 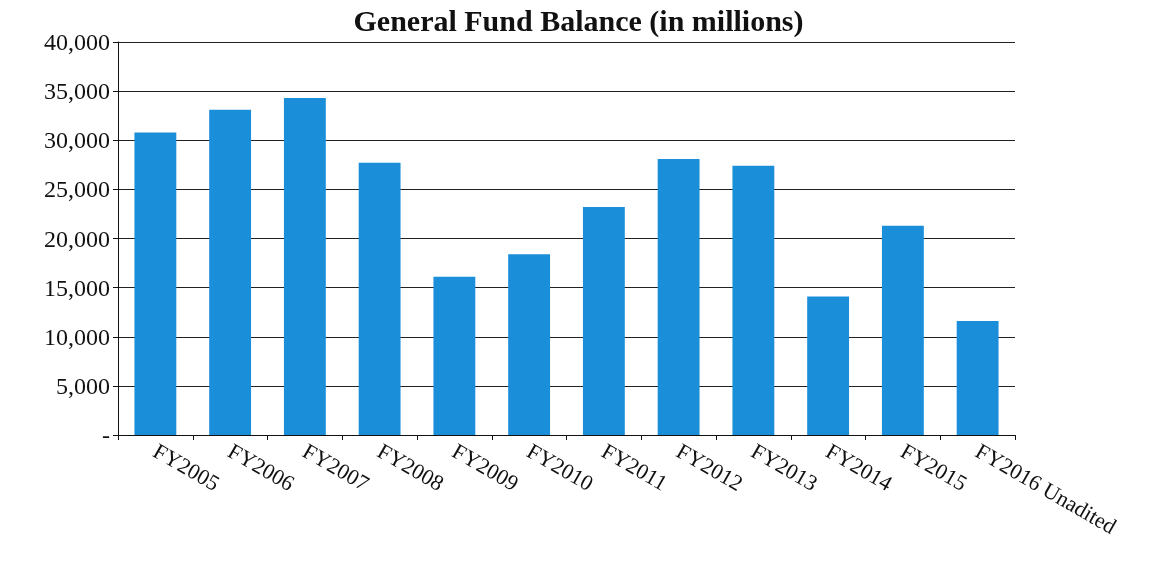 I want to click on chart-title: General Fund Balance (in millions), so click(x=578, y=20).